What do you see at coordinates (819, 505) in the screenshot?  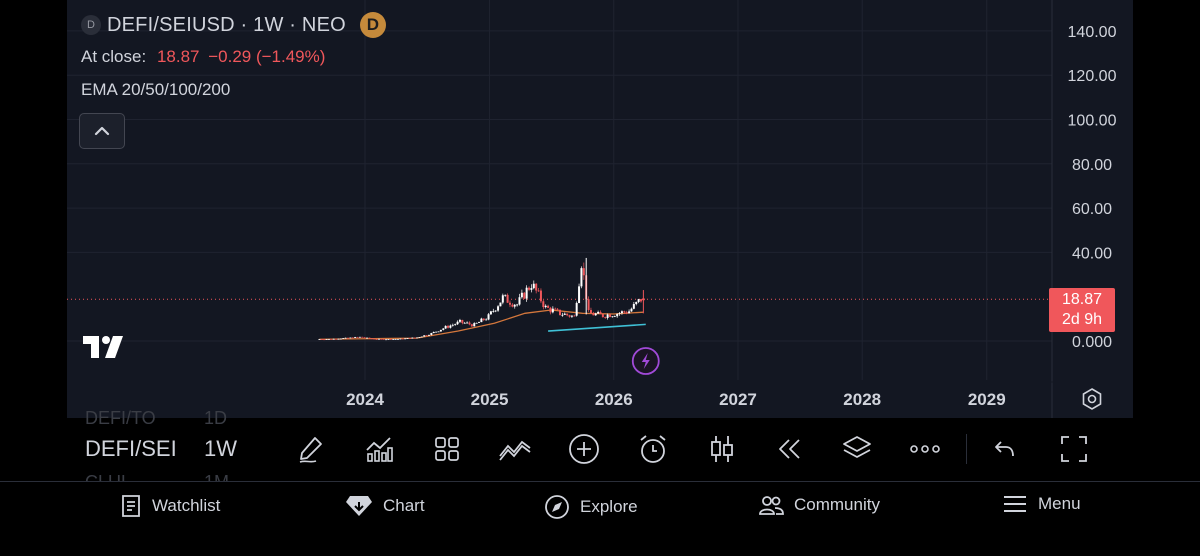 I see `nav-community: Community` at bounding box center [819, 505].